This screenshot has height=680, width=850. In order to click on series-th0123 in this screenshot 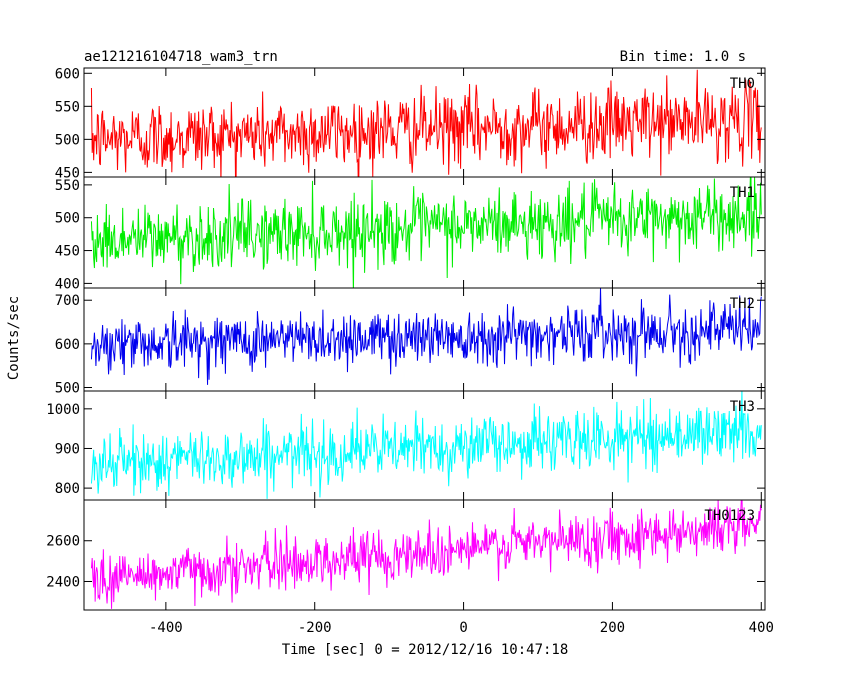, I will do `click(426, 554)`.